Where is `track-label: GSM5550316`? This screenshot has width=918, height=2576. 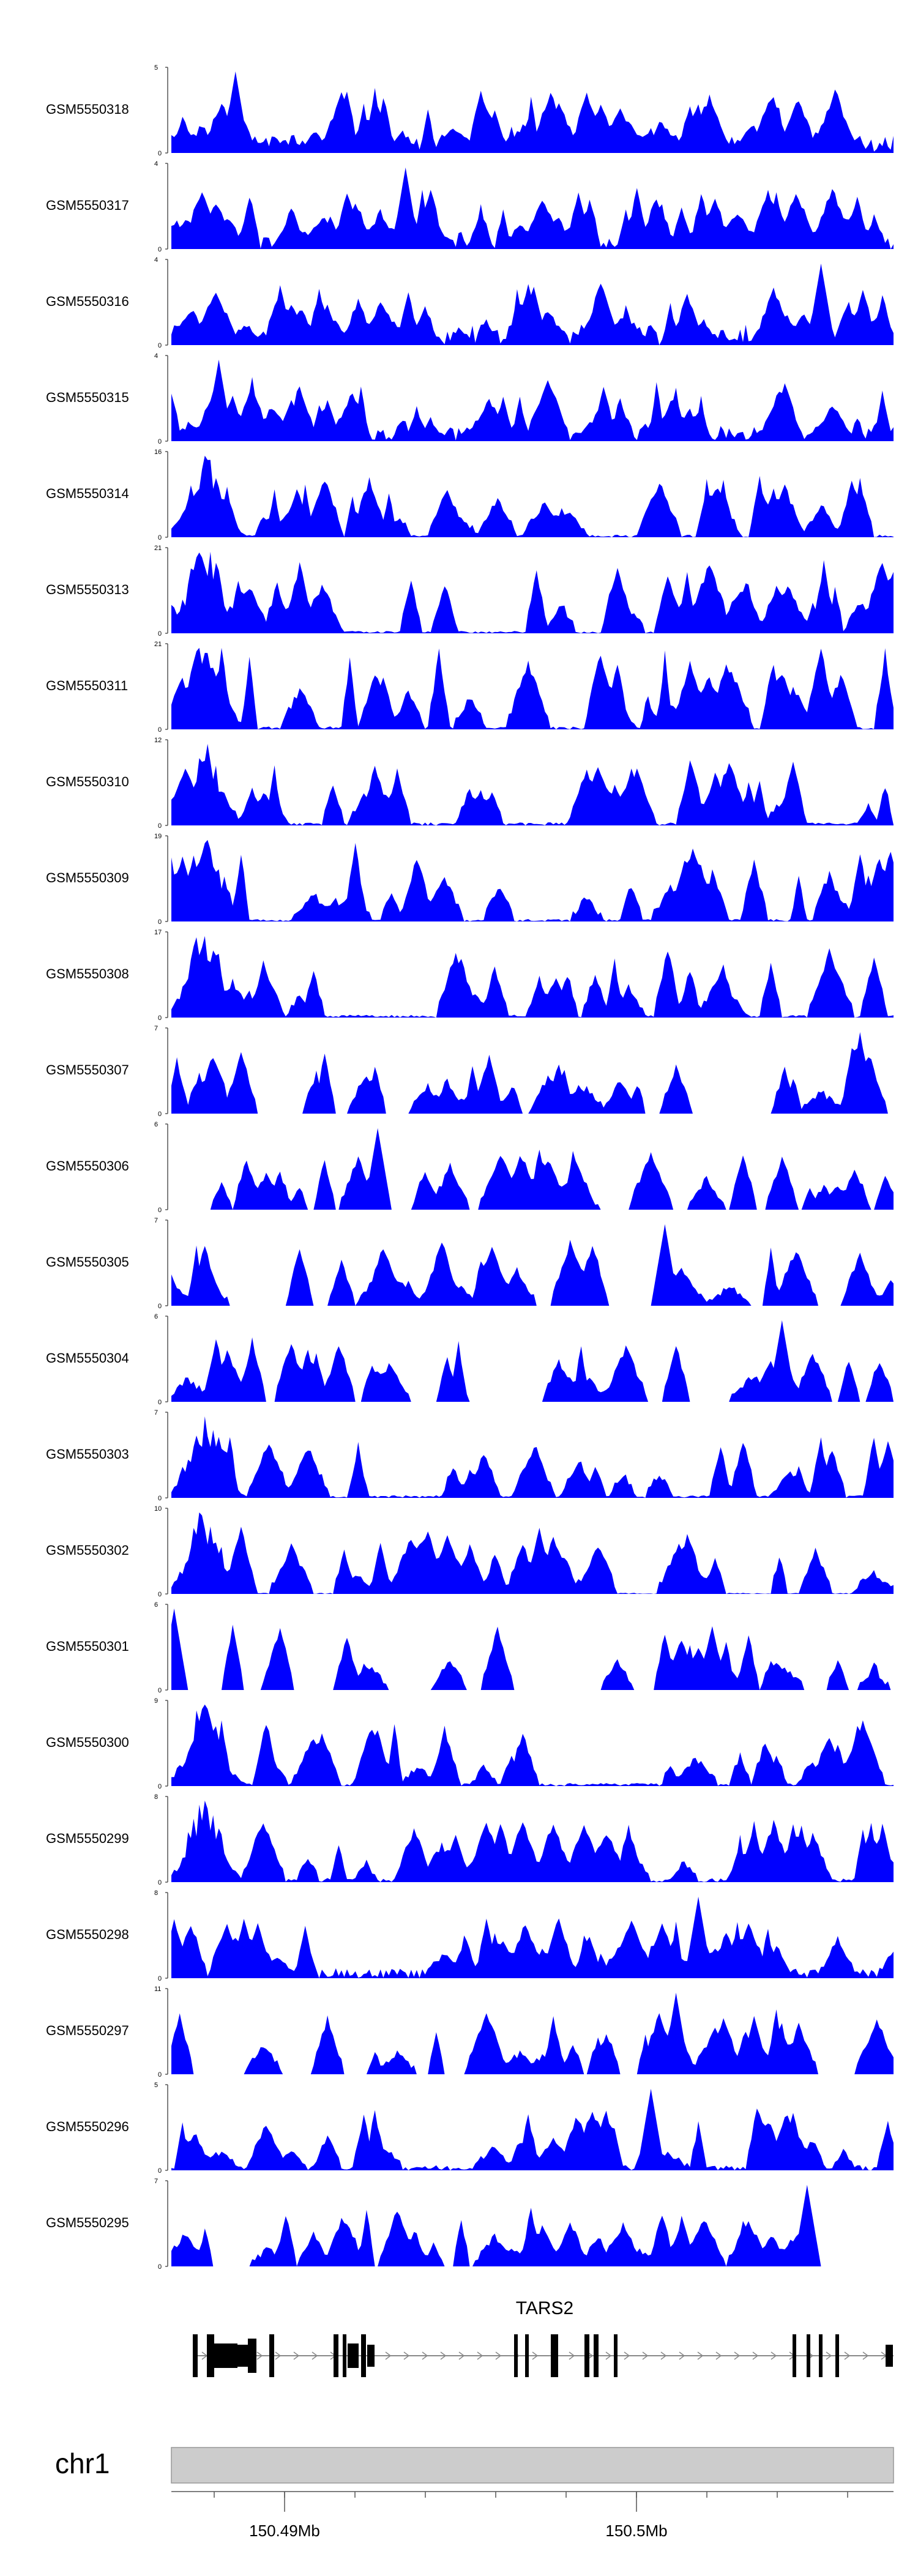
track-label: GSM5550316 is located at coordinates (87, 301).